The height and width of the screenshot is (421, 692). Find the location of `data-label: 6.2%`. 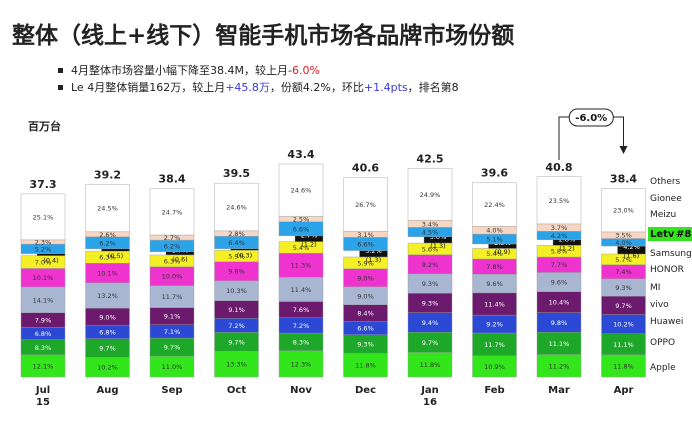

data-label: 6.2% is located at coordinates (107, 243).